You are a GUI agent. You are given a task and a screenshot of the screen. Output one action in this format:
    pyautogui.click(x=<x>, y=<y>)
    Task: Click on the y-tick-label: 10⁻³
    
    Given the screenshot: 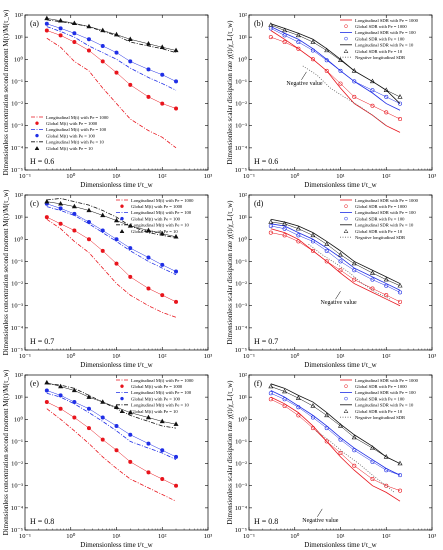 What is the action you would take?
    pyautogui.click(x=17, y=306)
    